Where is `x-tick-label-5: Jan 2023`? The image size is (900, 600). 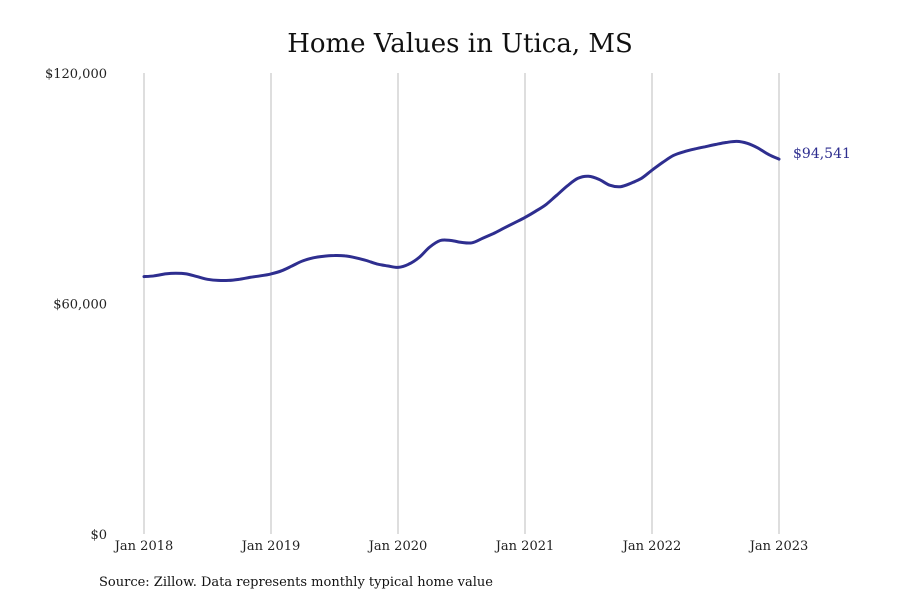
x-tick-label-5: Jan 2023 is located at coordinates (778, 546).